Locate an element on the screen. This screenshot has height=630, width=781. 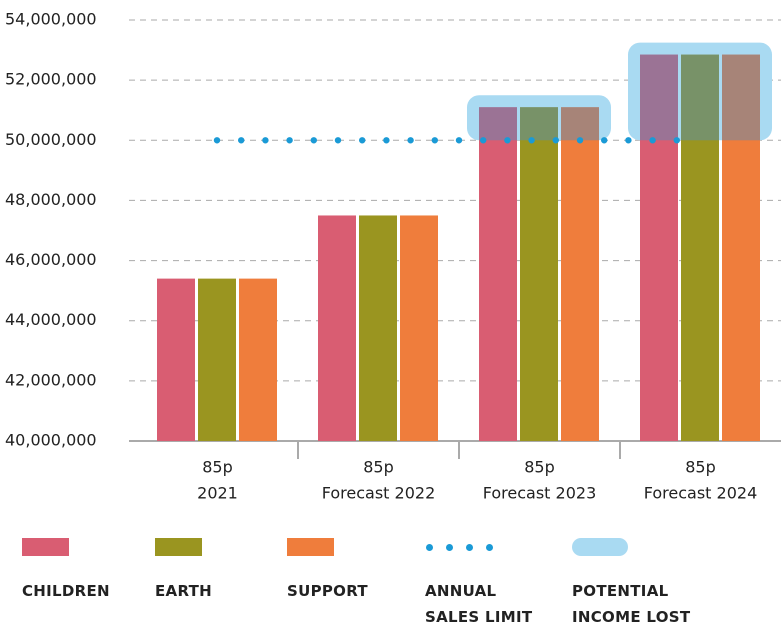
y-tick-label: 54,000,000 is located at coordinates (51, 19).